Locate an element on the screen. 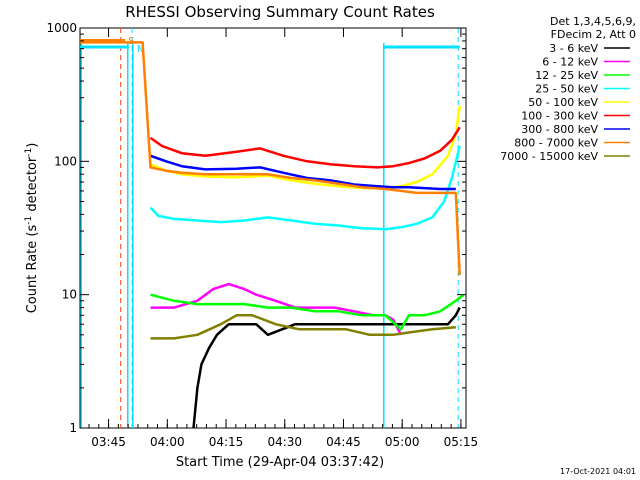  y-tick-label: 1000 is located at coordinates (61, 28).